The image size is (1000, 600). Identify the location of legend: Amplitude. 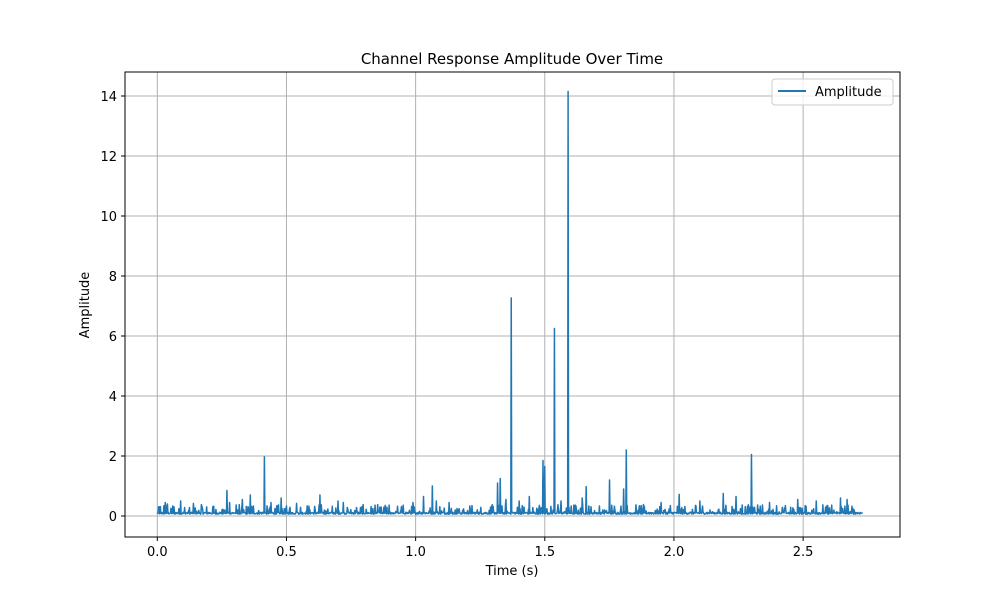
(832, 92).